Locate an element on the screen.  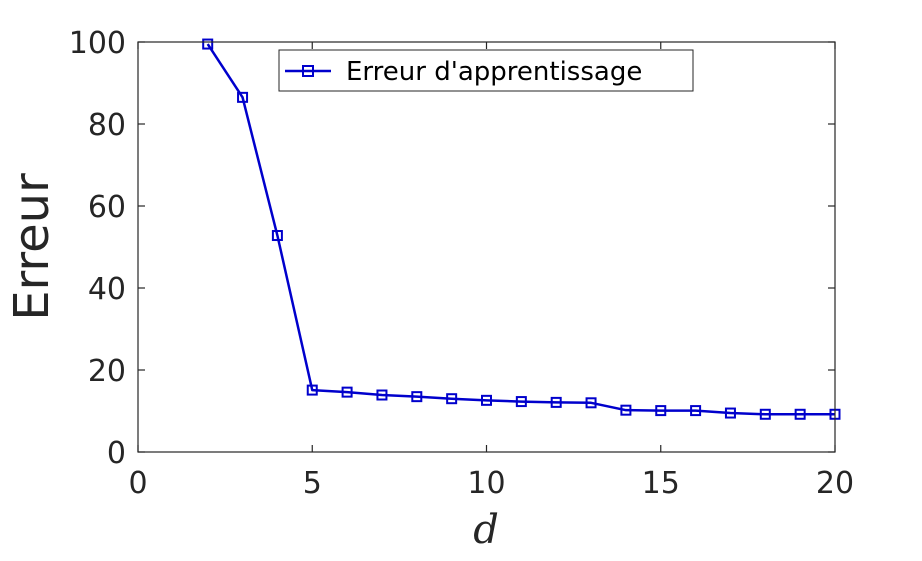
y-tick-label: 40 is located at coordinates (107, 289).